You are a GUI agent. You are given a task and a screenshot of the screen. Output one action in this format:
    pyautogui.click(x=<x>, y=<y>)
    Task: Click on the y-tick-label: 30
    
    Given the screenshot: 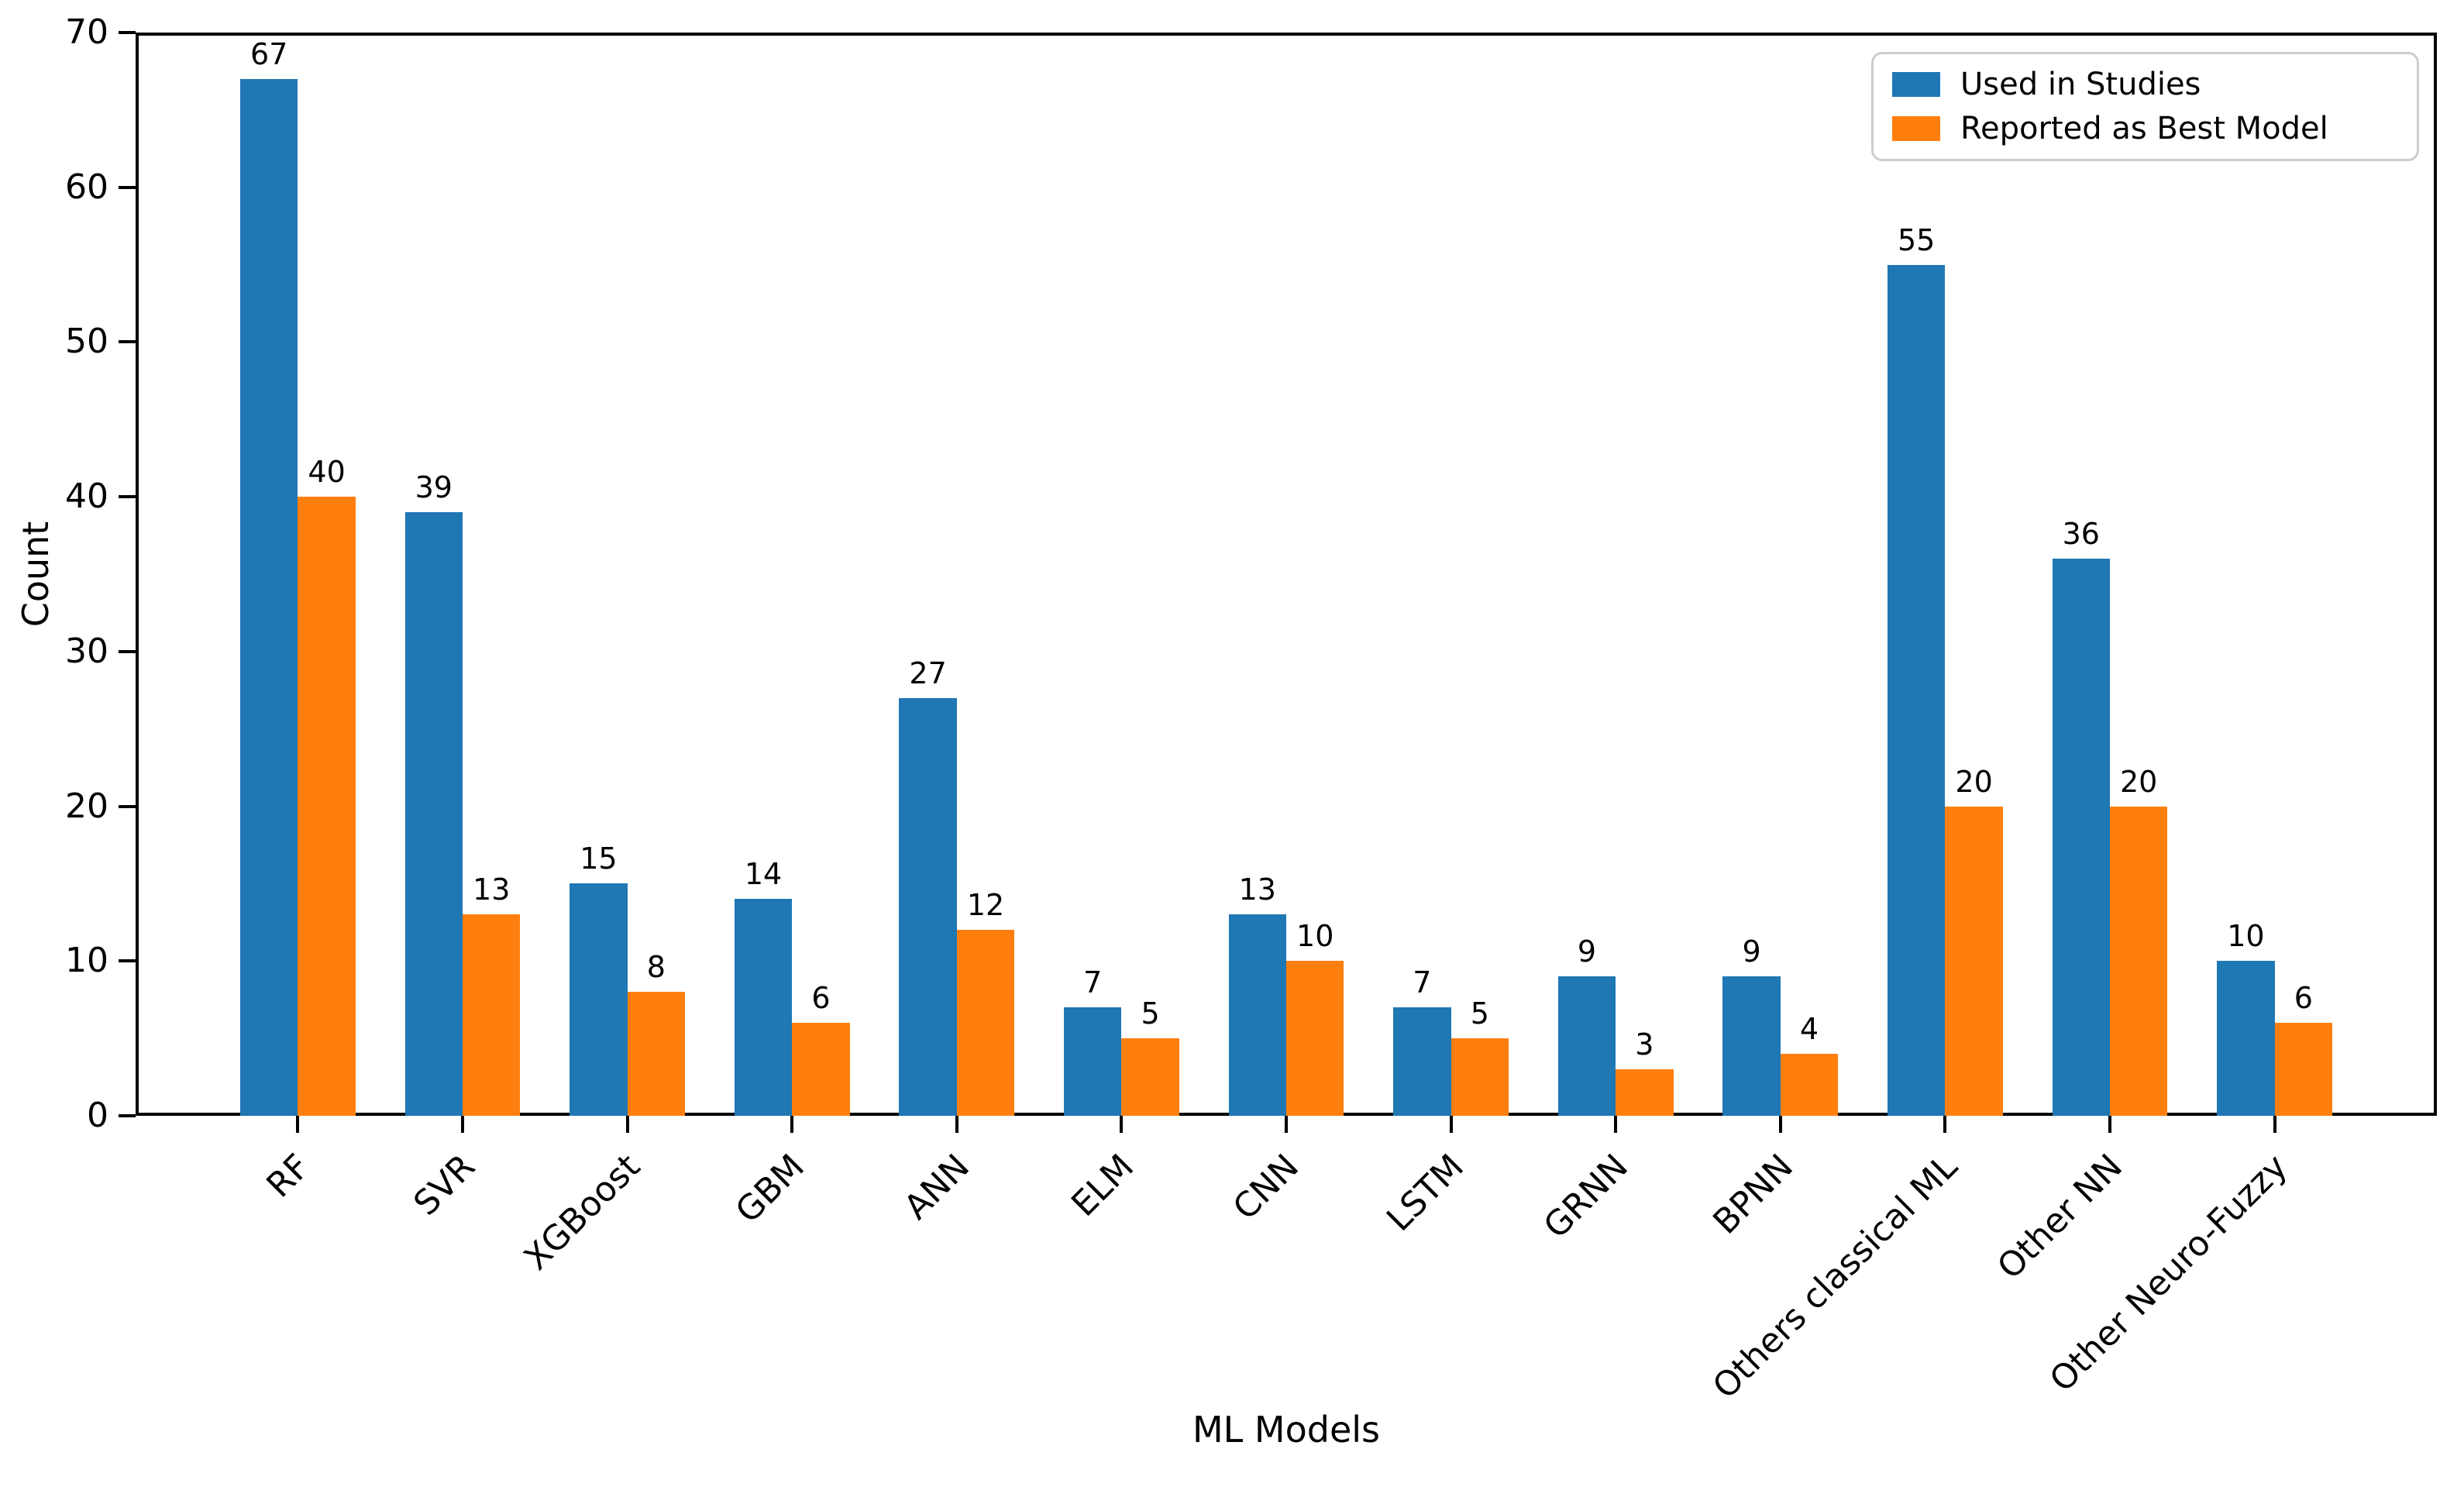 What is the action you would take?
    pyautogui.click(x=86, y=651)
    